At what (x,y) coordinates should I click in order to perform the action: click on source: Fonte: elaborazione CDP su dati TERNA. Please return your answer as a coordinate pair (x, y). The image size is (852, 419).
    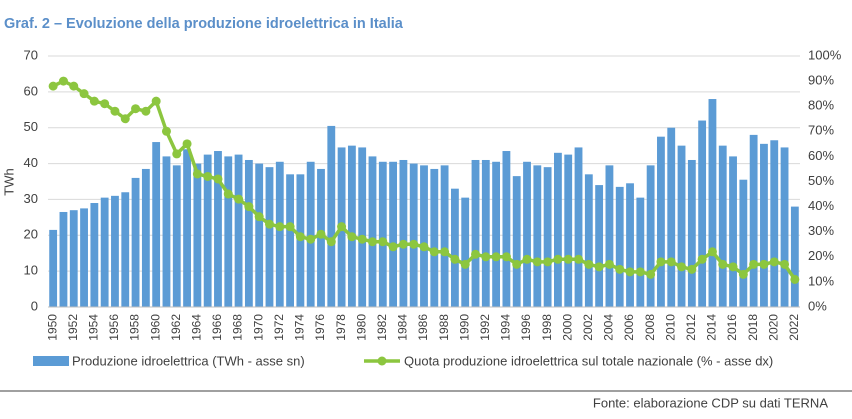
    Looking at the image, I should click on (710, 402).